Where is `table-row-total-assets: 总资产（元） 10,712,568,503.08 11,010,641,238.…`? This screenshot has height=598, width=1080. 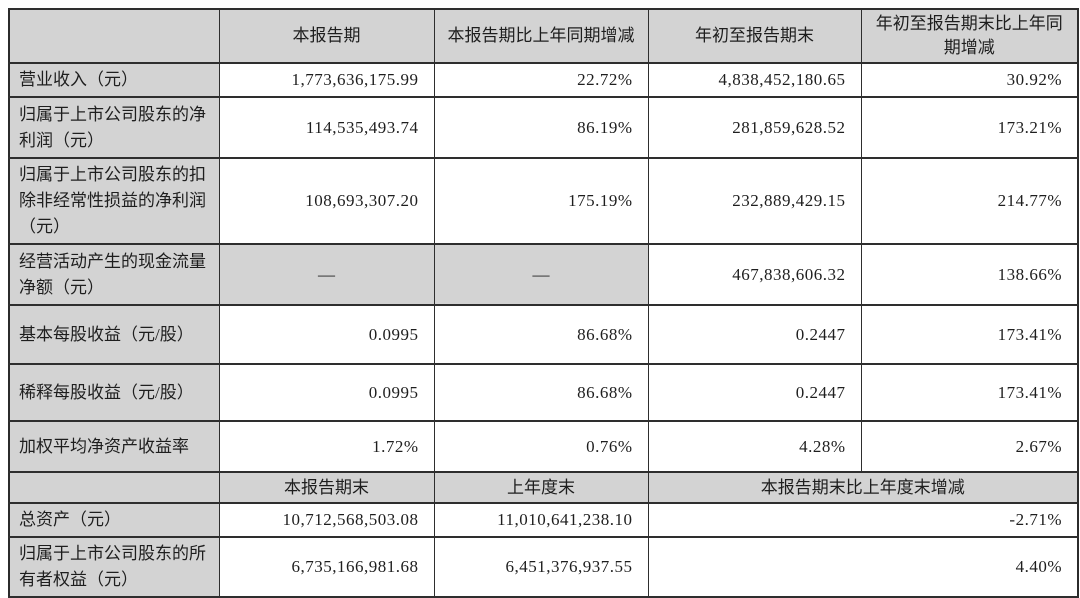
table-row-total-assets: 总资产（元） 10,712,568,503.08 11,010,641,238.… is located at coordinates (543, 520).